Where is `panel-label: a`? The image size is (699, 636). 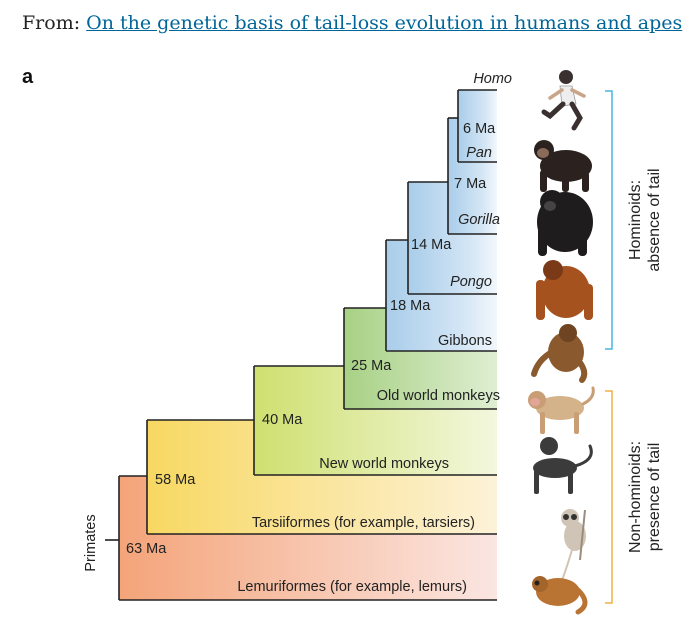
panel-label: a is located at coordinates (28, 77).